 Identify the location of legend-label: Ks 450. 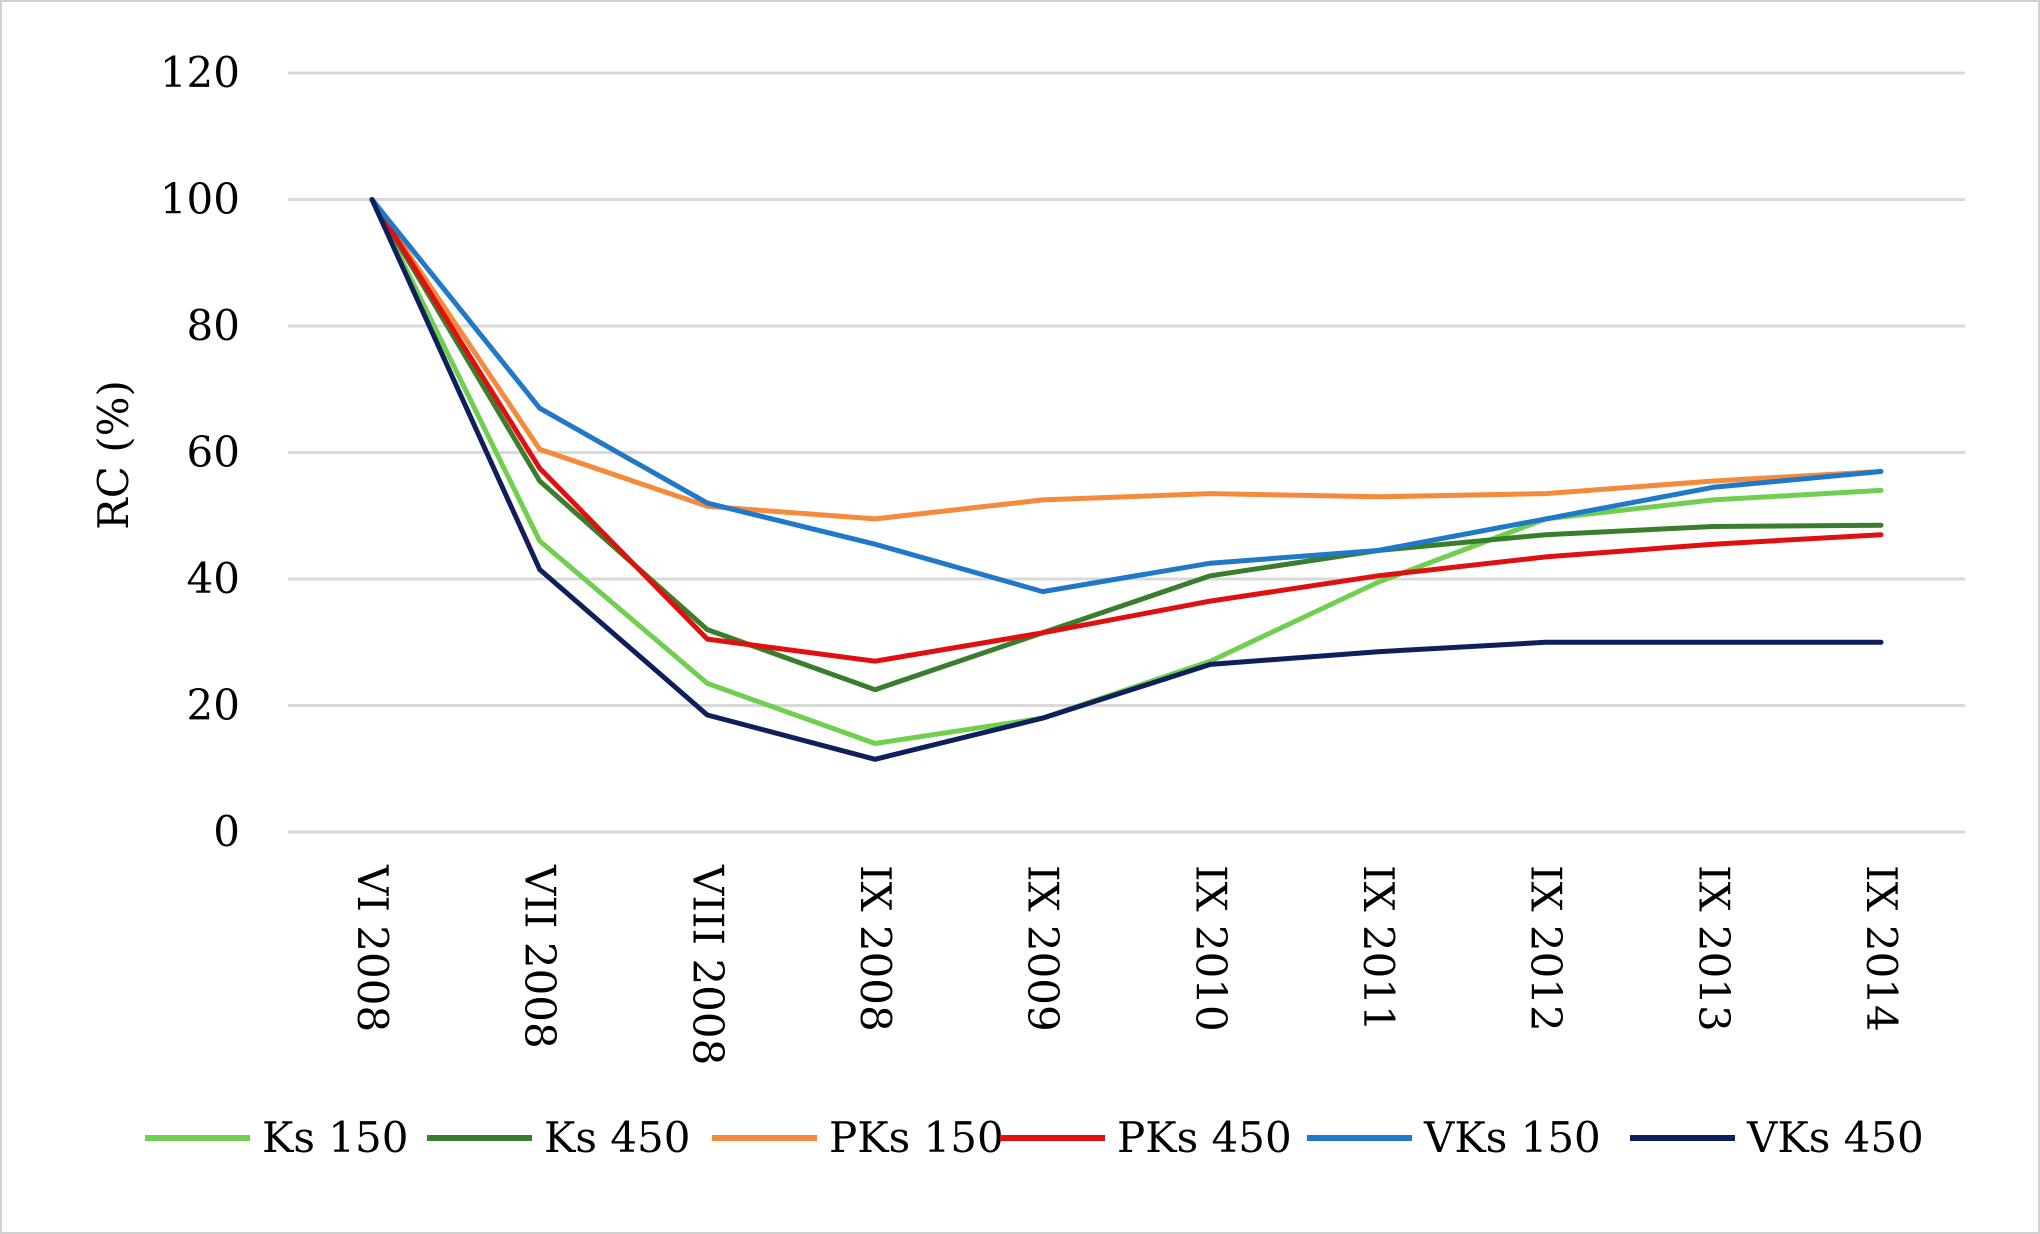
(617, 1137).